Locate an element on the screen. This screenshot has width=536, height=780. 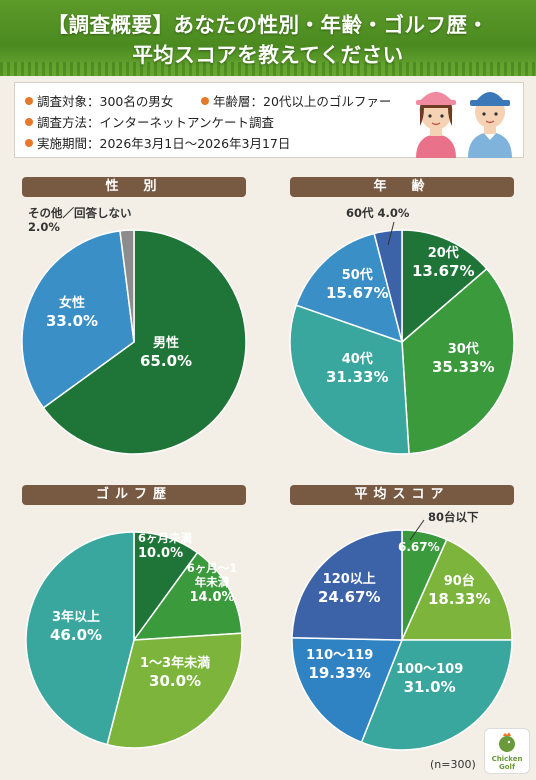
label-other: その他／回答しない 2.0% is located at coordinates (80, 220).